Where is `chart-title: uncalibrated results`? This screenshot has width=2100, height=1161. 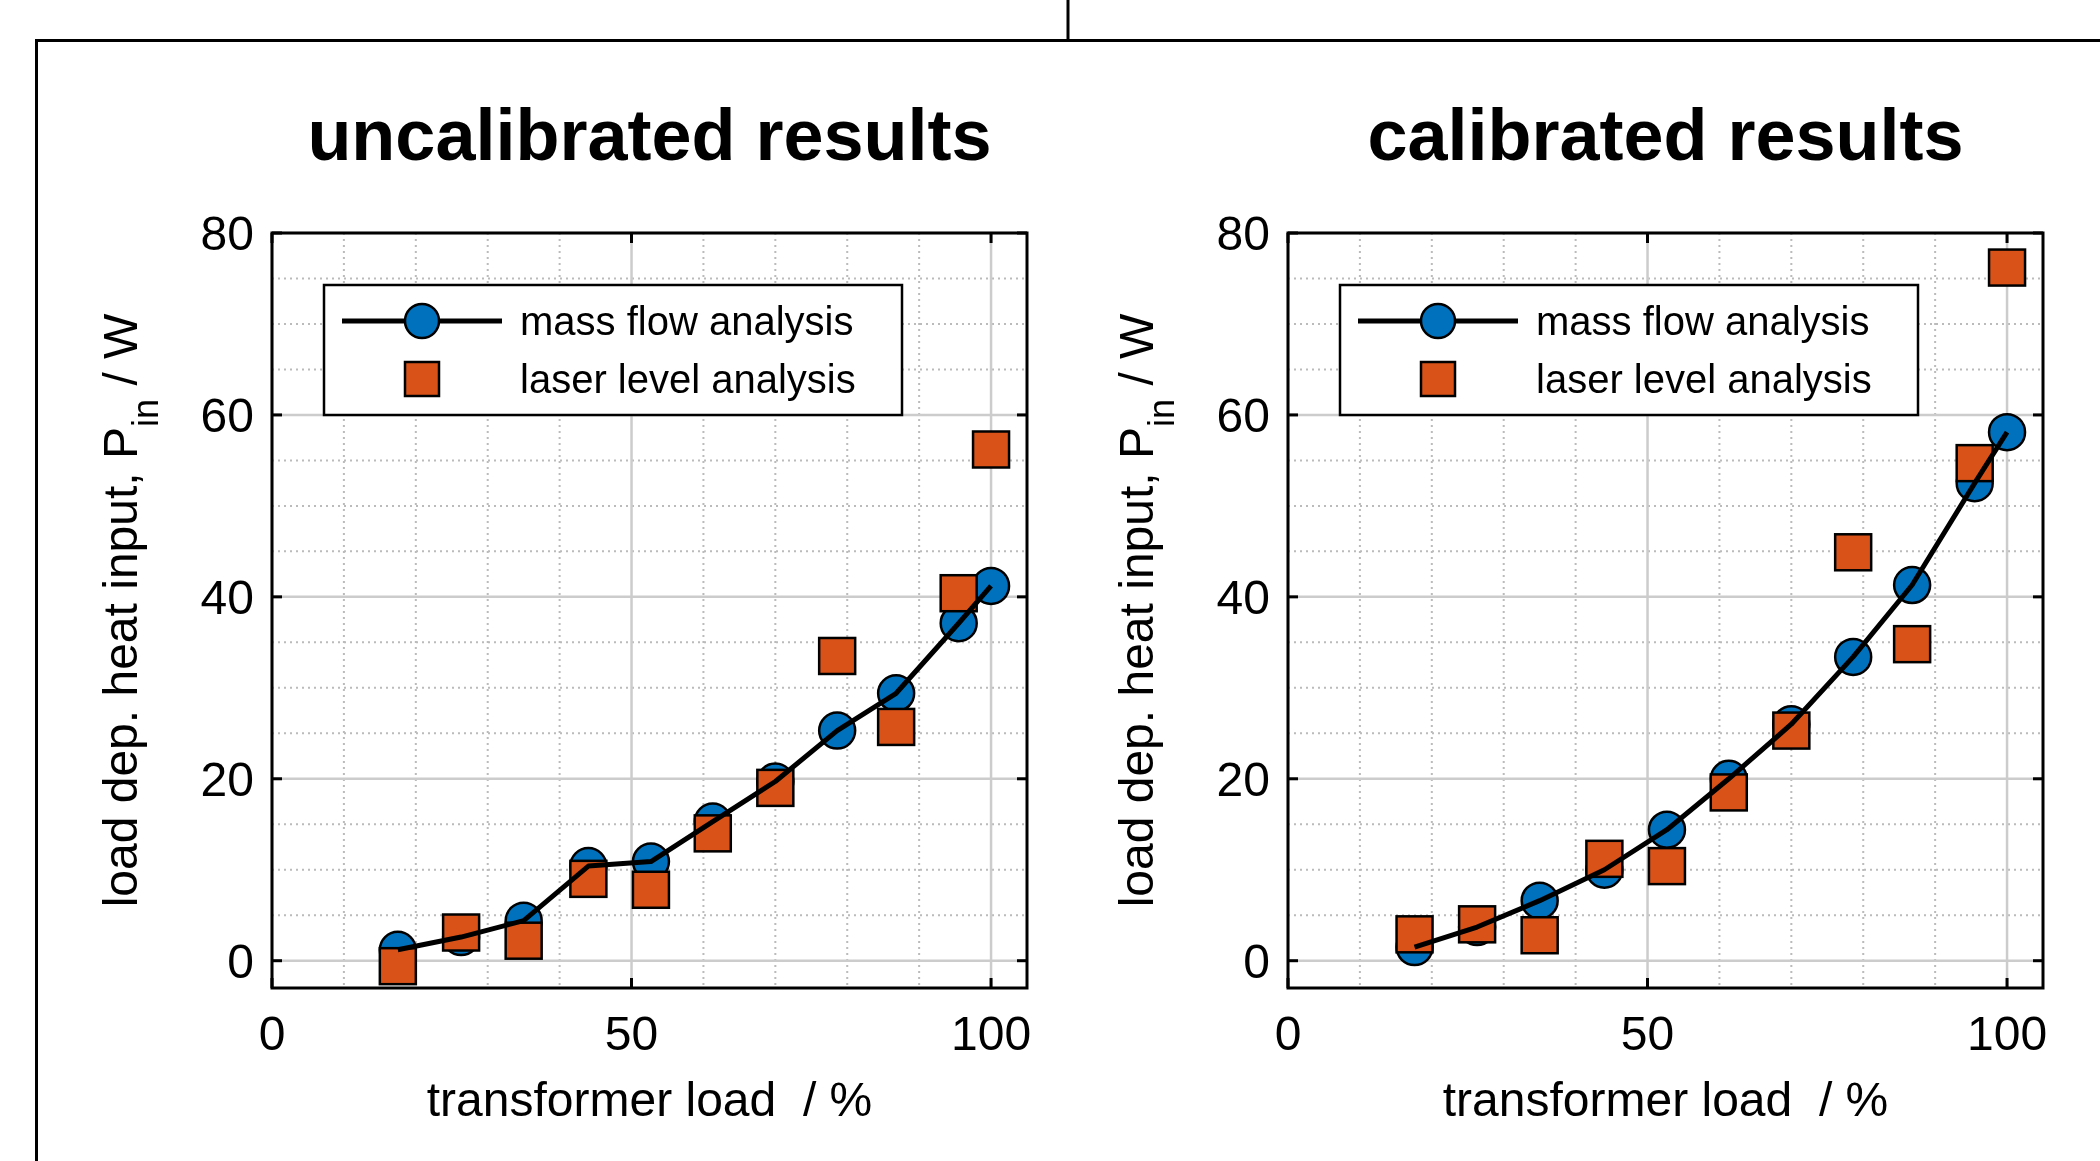
chart-title: uncalibrated results is located at coordinates (649, 135).